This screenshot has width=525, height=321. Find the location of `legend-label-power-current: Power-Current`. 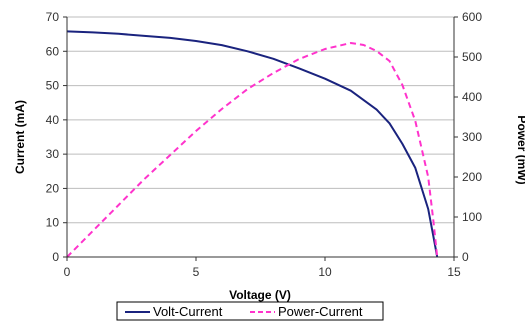

legend-label-power-current: Power-Current is located at coordinates (320, 311).